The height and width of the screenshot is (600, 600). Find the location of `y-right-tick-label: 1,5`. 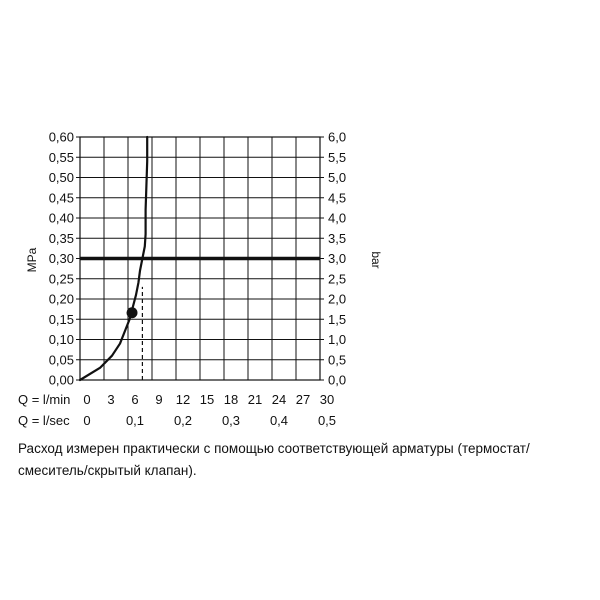

y-right-tick-label: 1,5 is located at coordinates (337, 319).